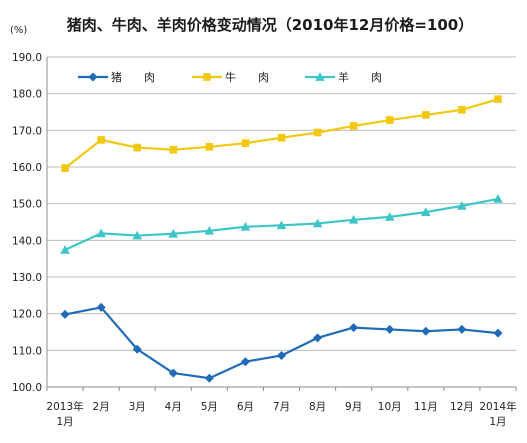  I want to click on y-tick-label: 100.0, so click(27, 388).